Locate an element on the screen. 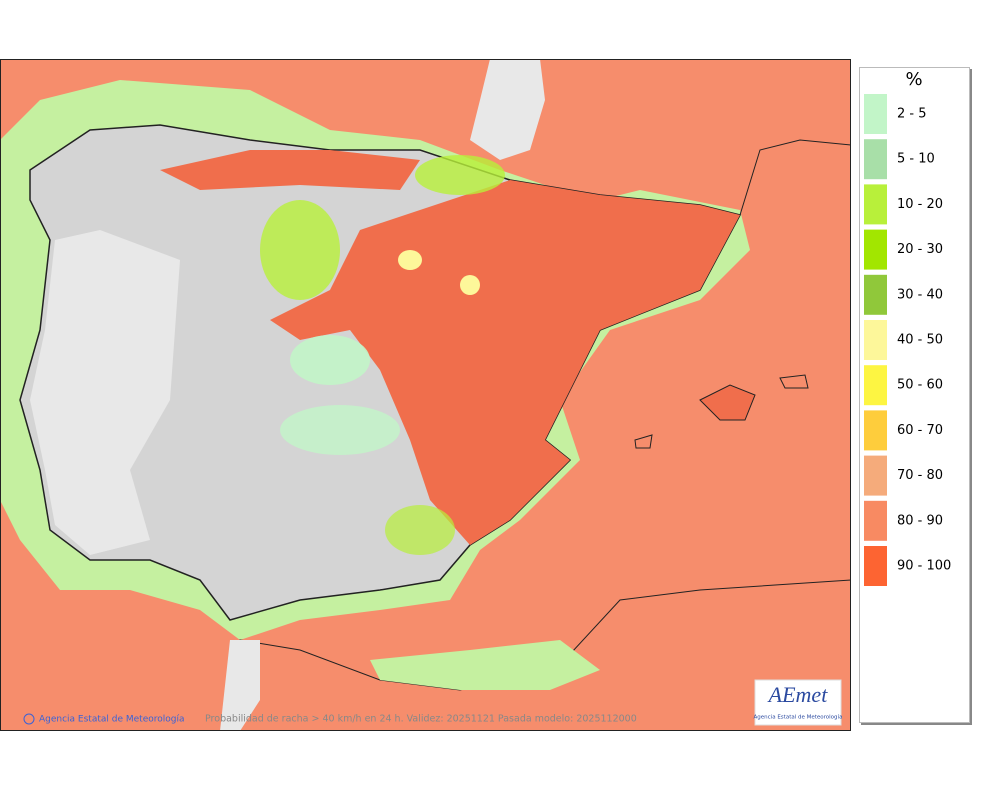 This screenshot has height=790, width=1000. credit: Agencia Estatal de Meteorología is located at coordinates (112, 720).